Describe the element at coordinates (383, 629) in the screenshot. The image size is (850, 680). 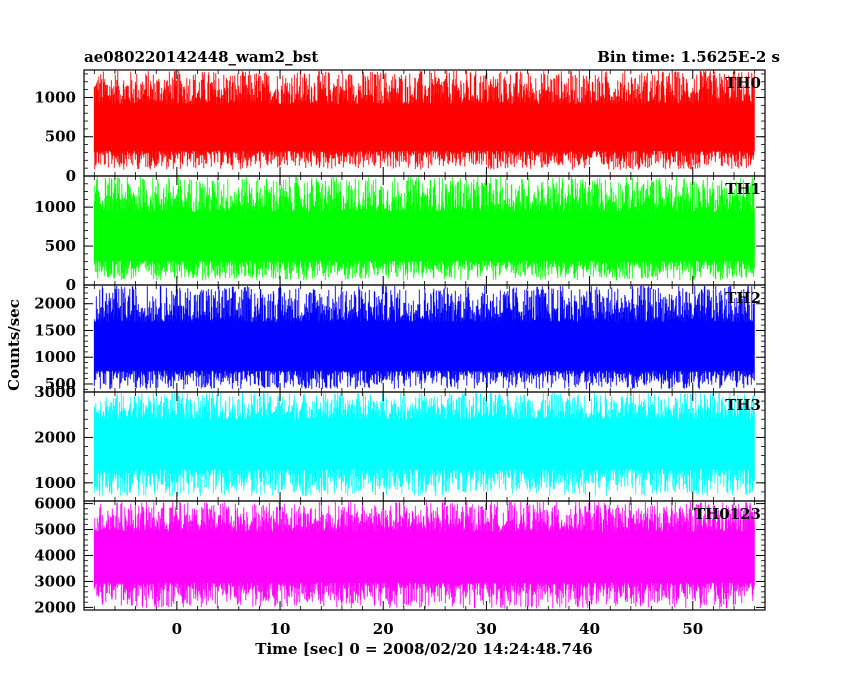
I see `x-tick-label: 20` at that location.